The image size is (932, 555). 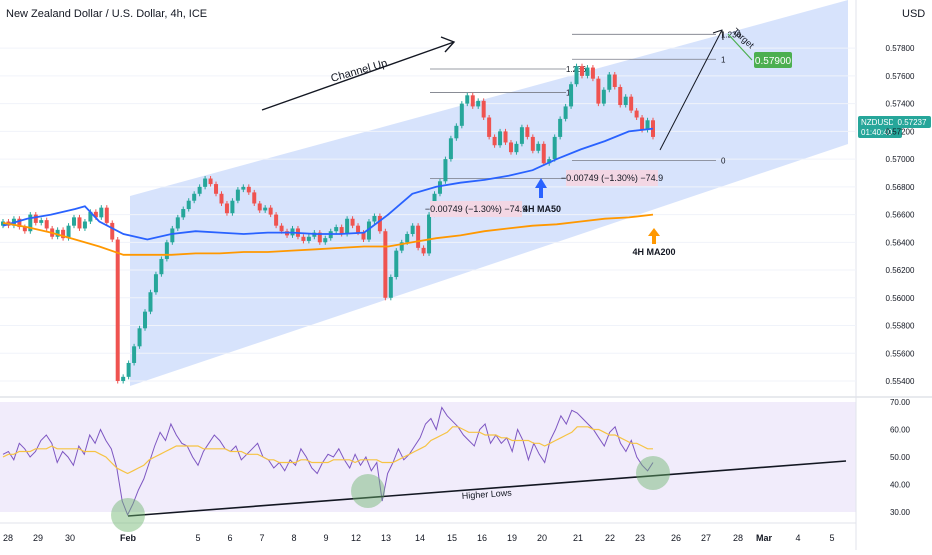 What do you see at coordinates (640, 538) in the screenshot?
I see `time-tick-label: 23` at bounding box center [640, 538].